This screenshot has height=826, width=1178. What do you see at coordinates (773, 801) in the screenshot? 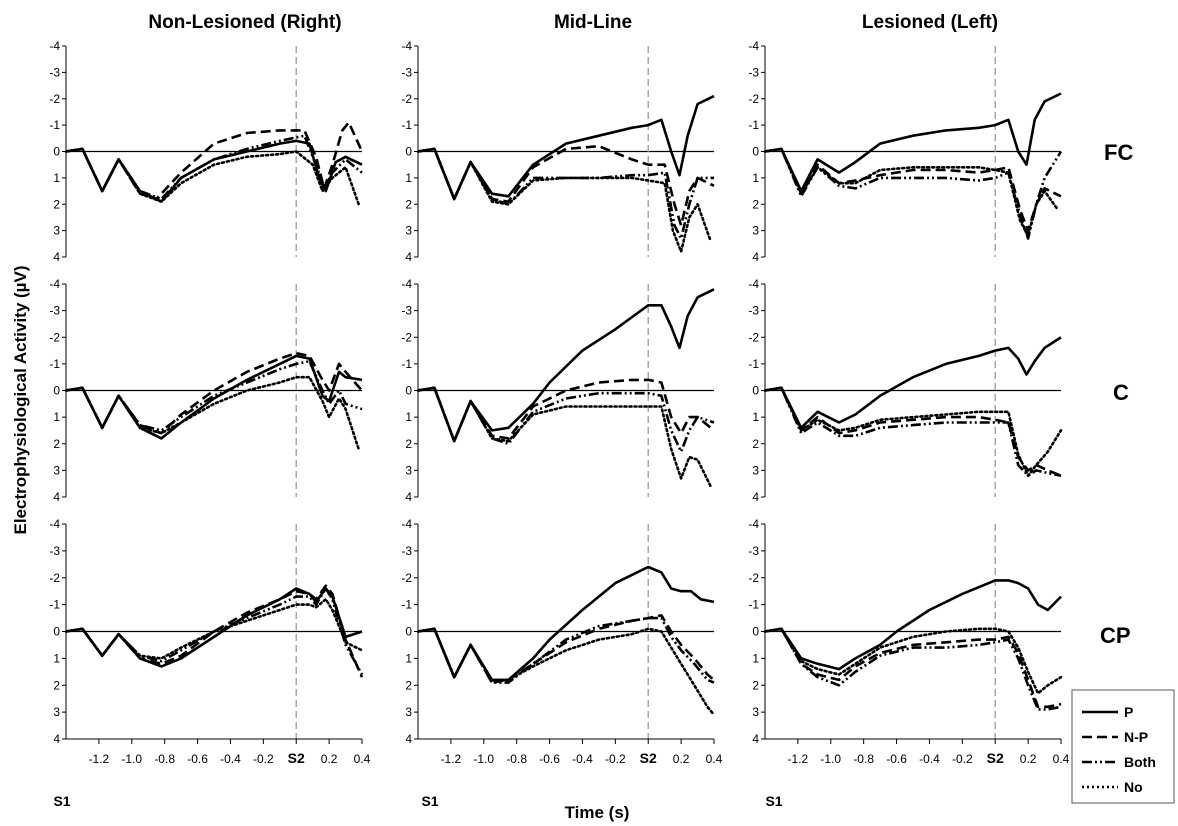
I see `s1-label-left: S1` at bounding box center [773, 801].